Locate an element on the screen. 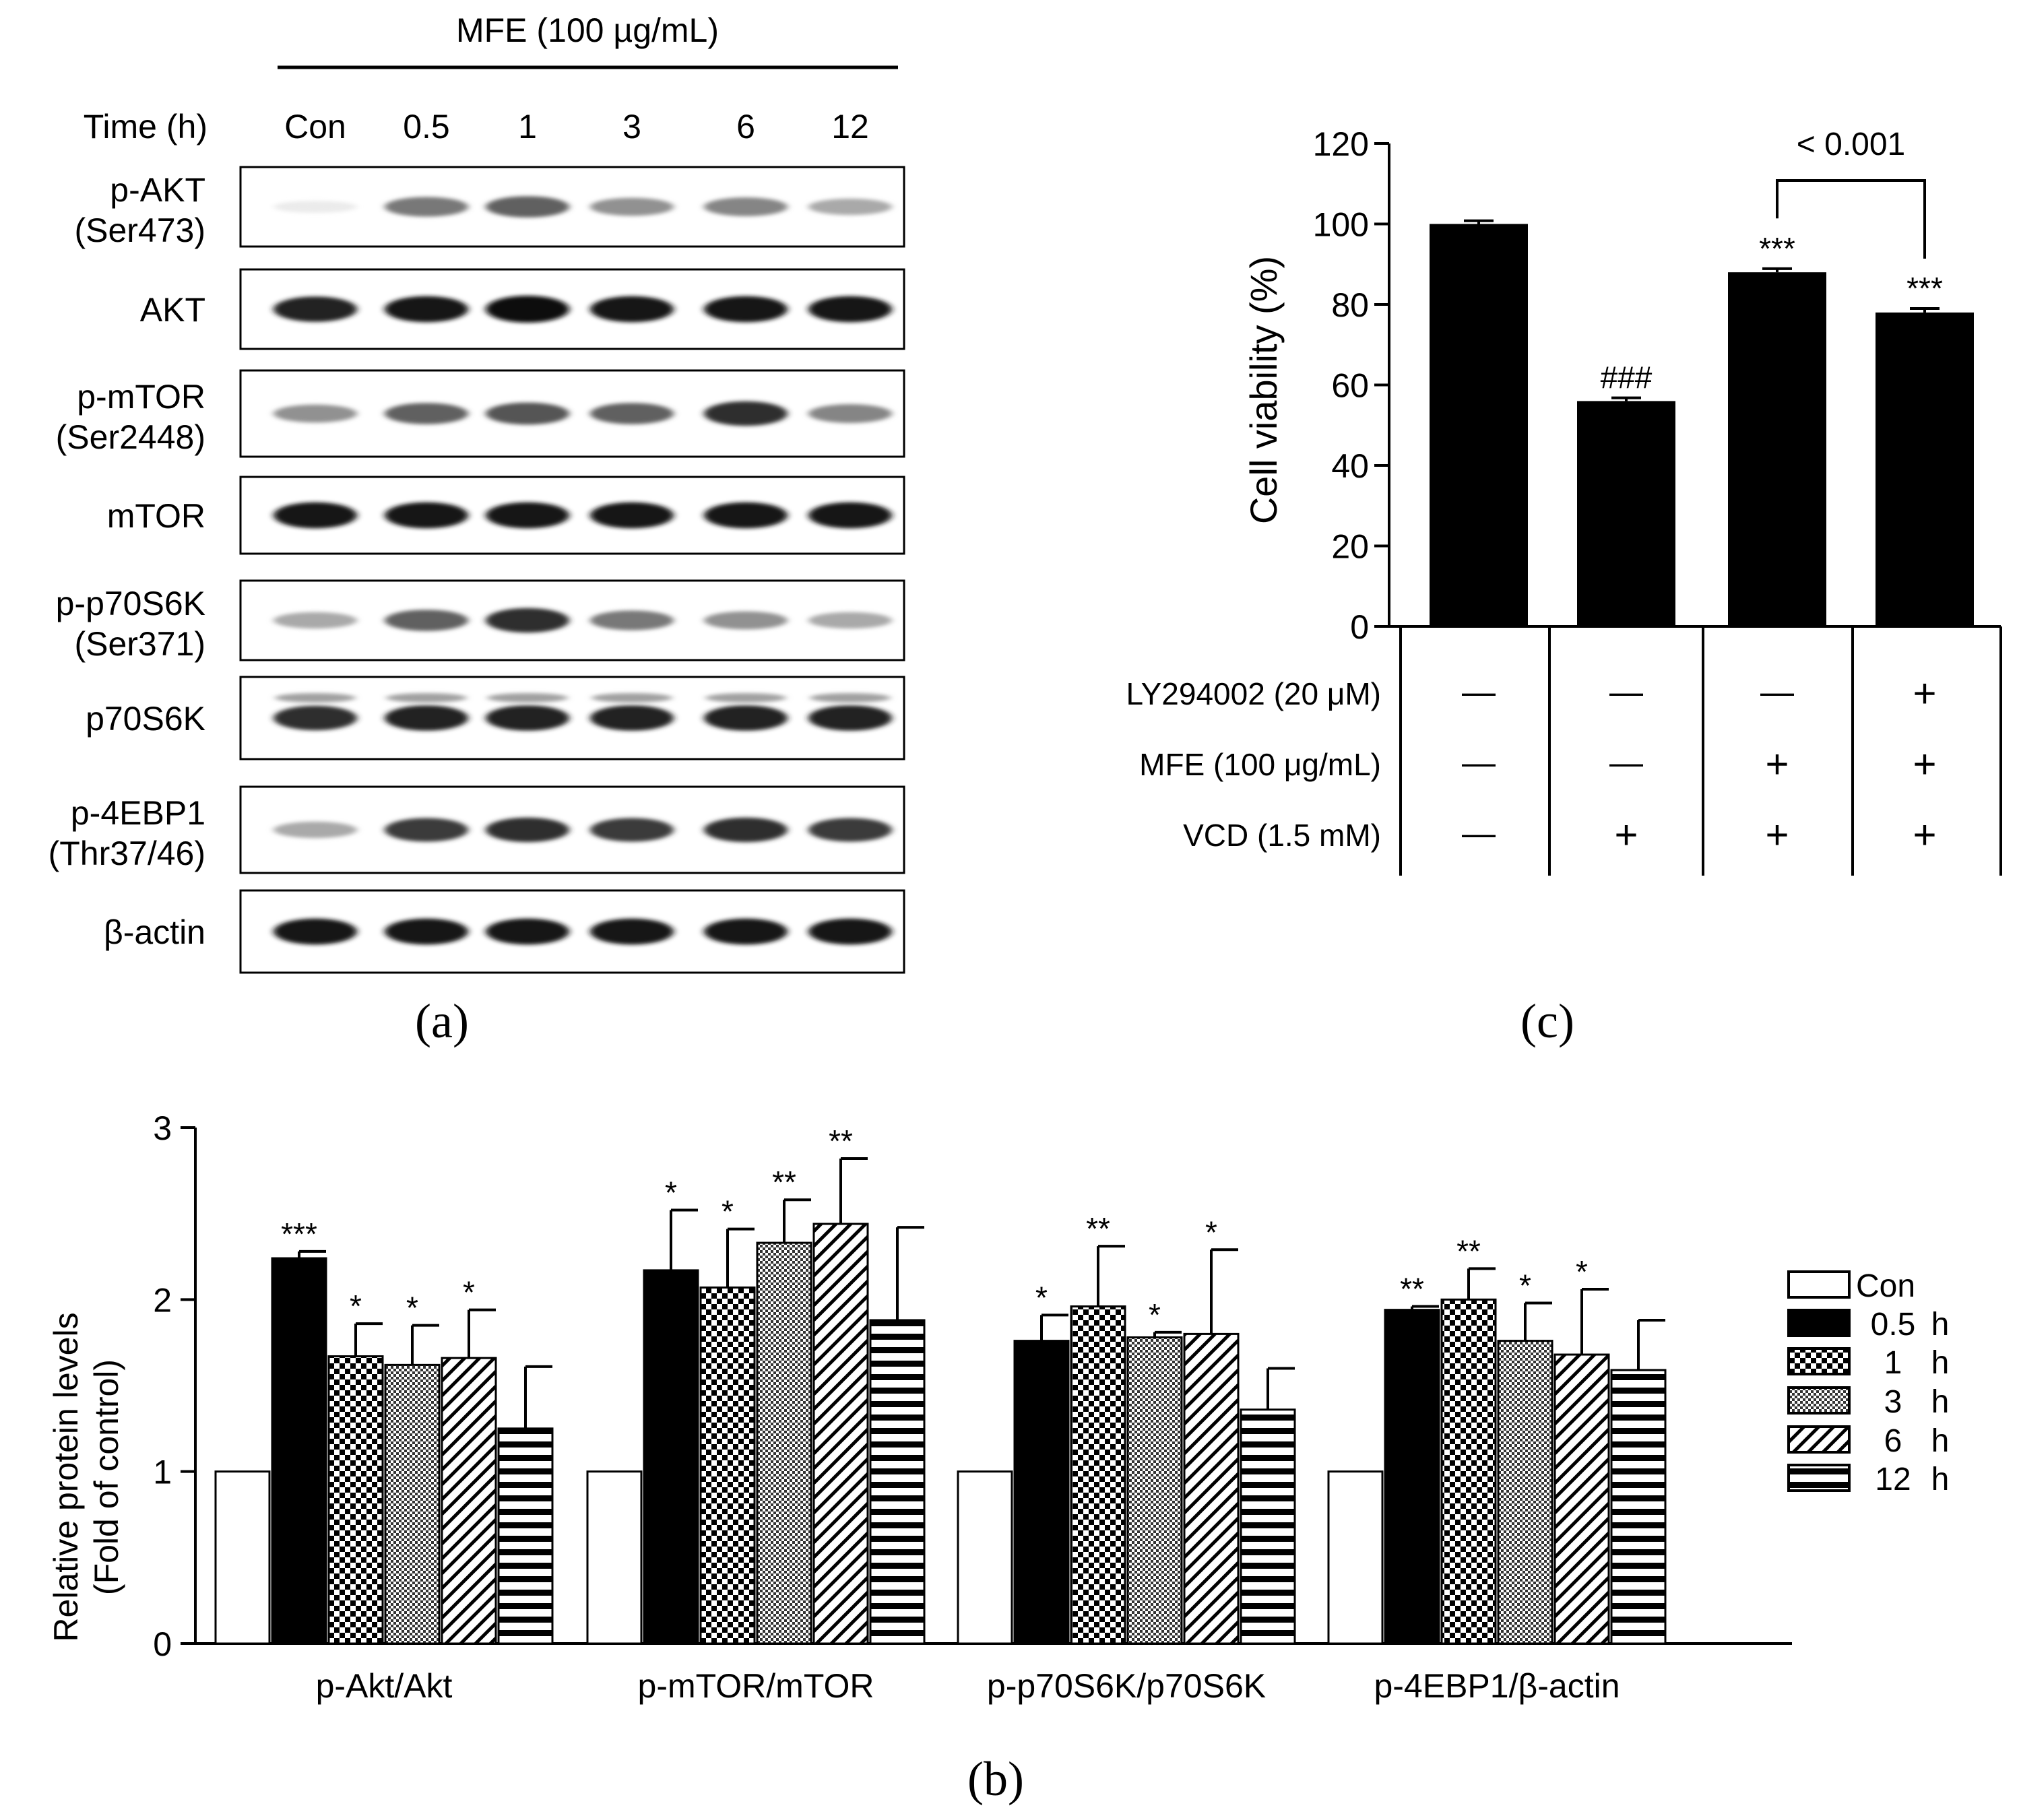 This screenshot has height=1820, width=2019. c-tick-label: 20 is located at coordinates (1350, 547).